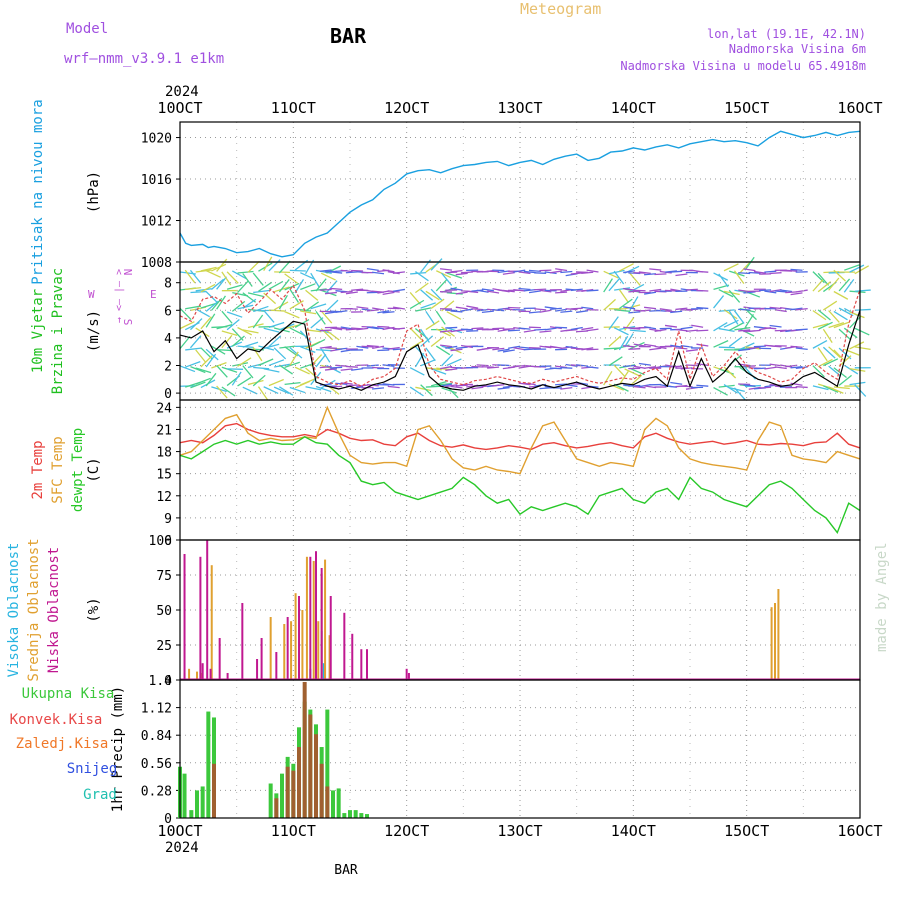 This screenshot has width=900, height=900. I want to click on y-tick-label: 15, so click(164, 475).